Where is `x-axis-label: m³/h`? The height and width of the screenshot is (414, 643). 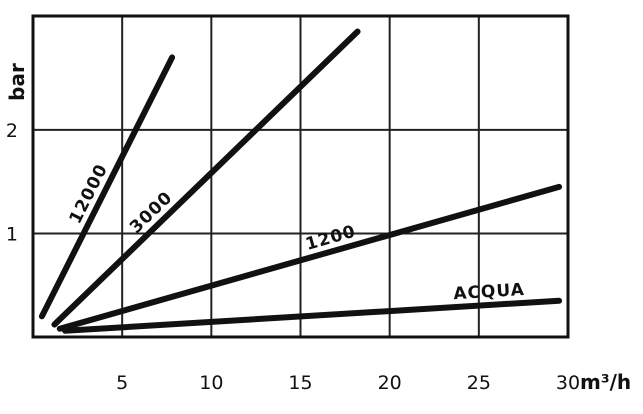 x-axis-label: m³/h is located at coordinates (605, 382).